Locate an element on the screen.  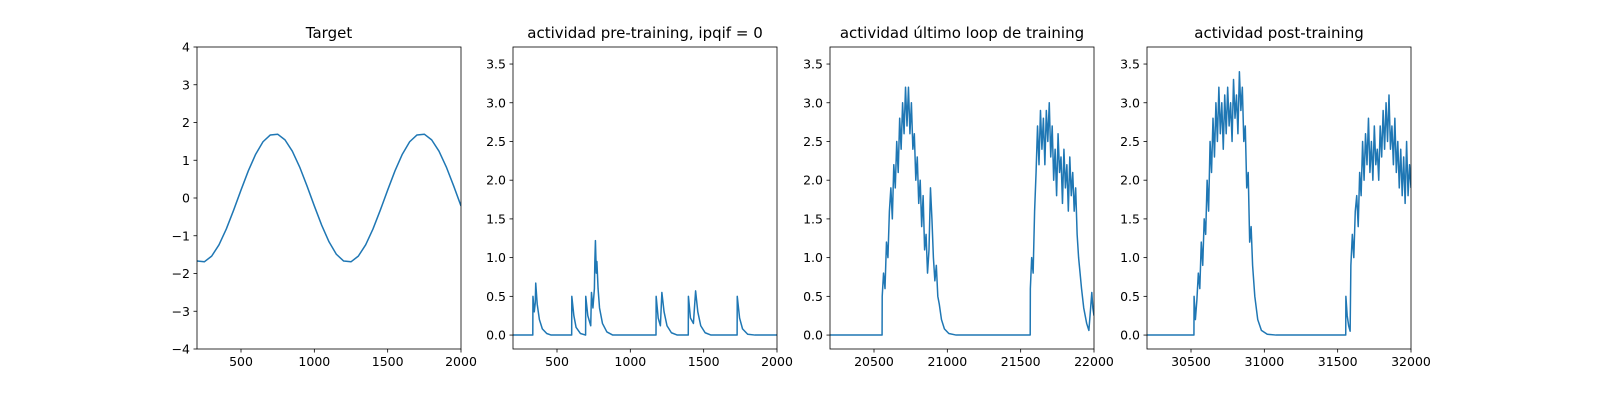
y-tick-label: −3 is located at coordinates (181, 311).